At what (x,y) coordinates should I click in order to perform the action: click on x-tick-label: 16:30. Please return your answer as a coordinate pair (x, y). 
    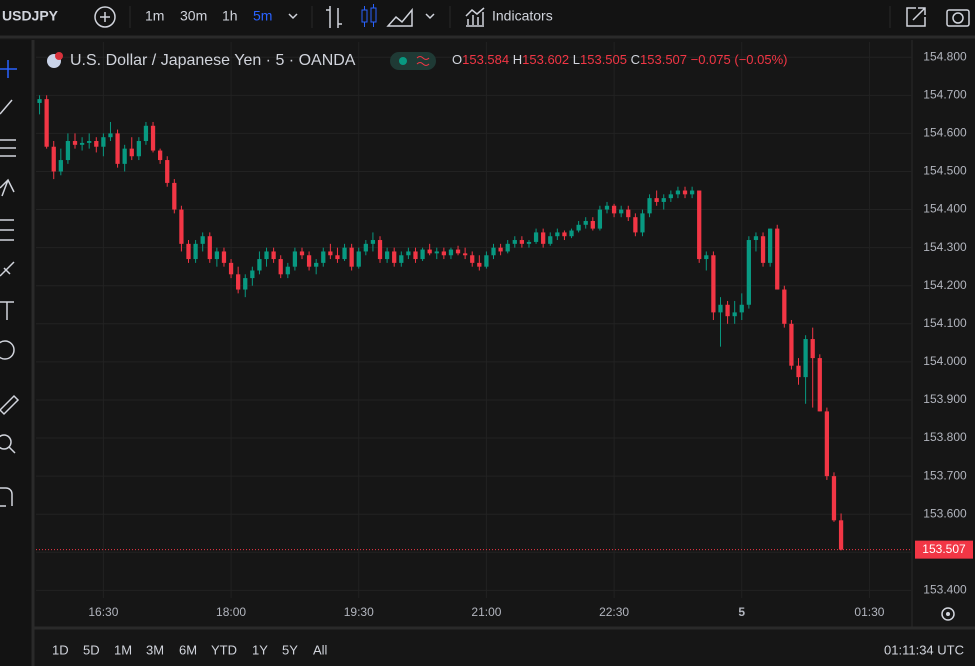
    Looking at the image, I should click on (103, 612).